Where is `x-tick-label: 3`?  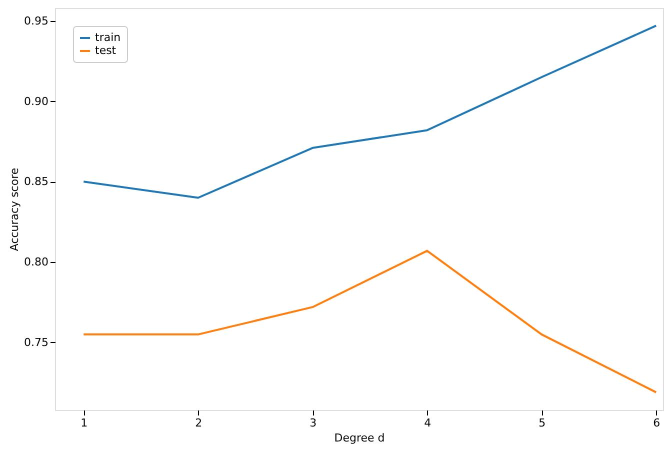
x-tick-label: 3 is located at coordinates (313, 423).